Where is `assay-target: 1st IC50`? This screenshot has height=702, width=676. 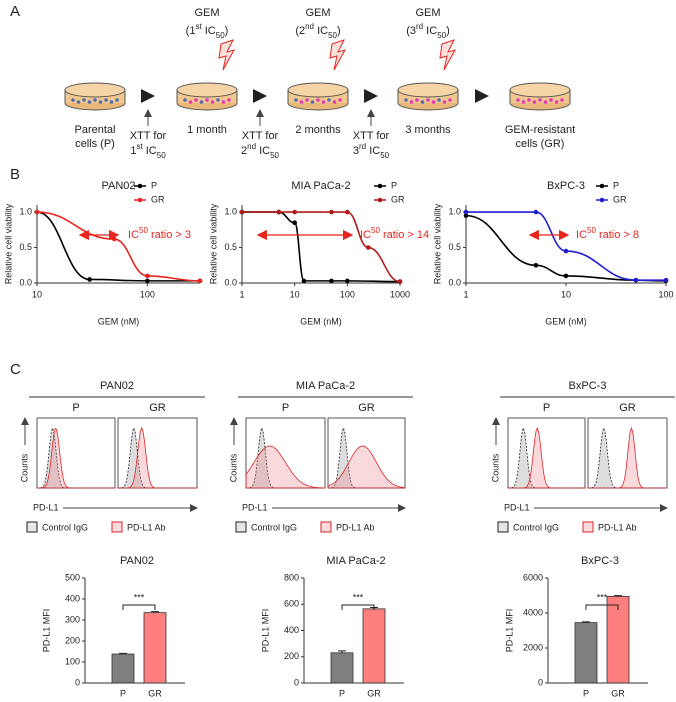
assay-target: 1st IC50 is located at coordinates (148, 151).